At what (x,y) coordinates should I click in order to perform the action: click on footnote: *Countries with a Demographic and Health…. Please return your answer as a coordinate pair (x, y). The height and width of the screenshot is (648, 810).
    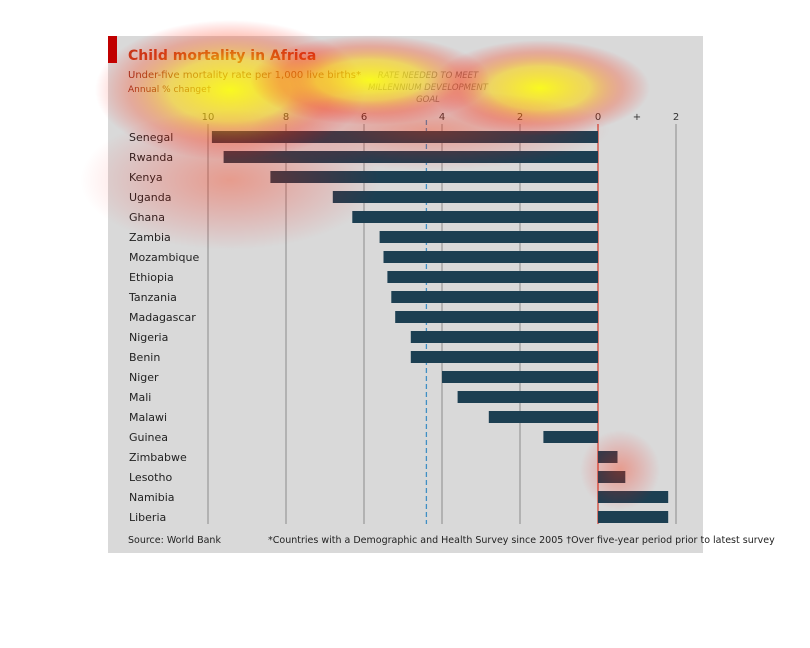
    Looking at the image, I should click on (521, 540).